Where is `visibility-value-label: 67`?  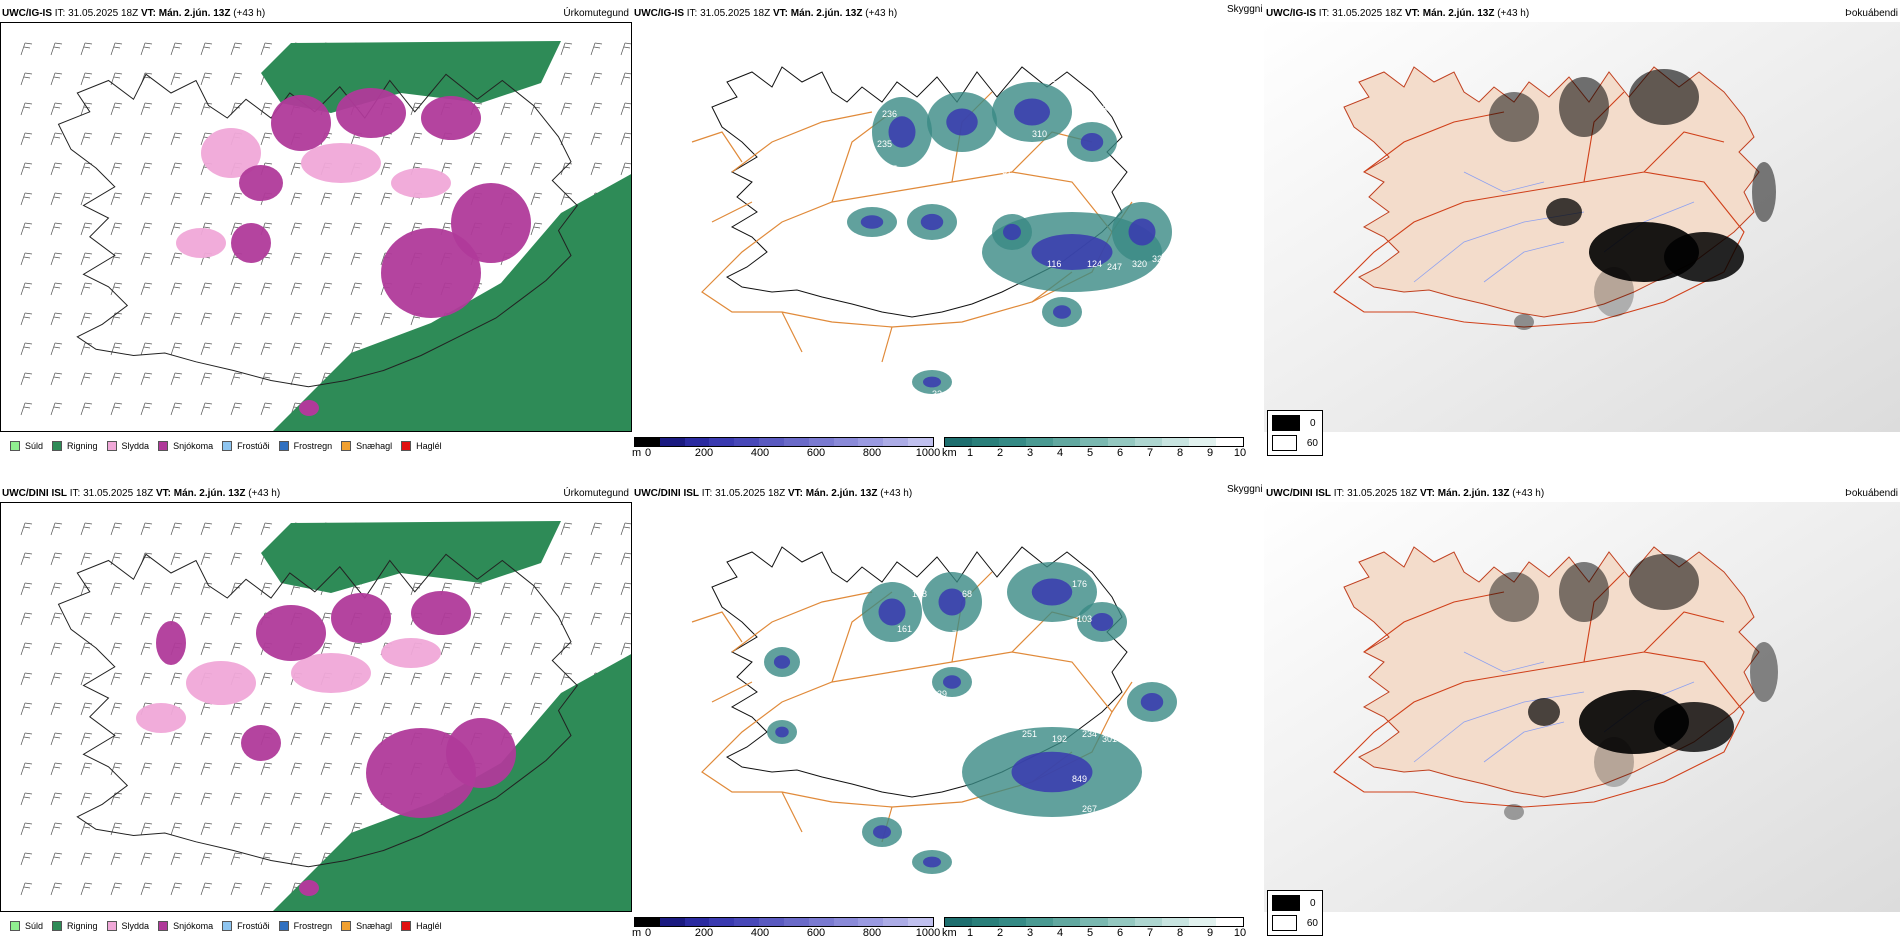 visibility-value-label: 67 is located at coordinates (892, 169).